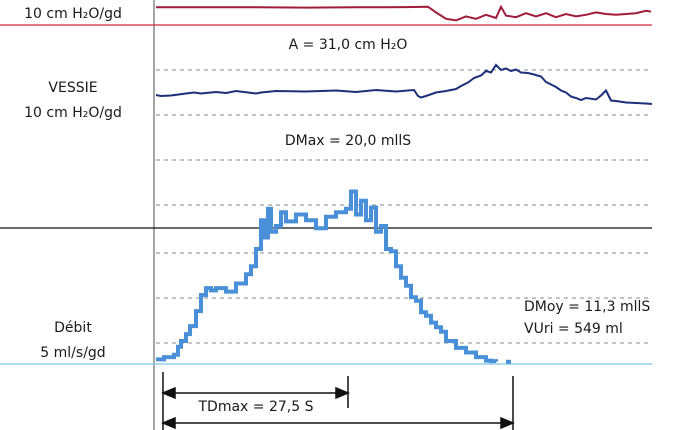 The width and height of the screenshot is (686, 430). What do you see at coordinates (404, 13) in the screenshot?
I see `top-channel-series-line` at bounding box center [404, 13].